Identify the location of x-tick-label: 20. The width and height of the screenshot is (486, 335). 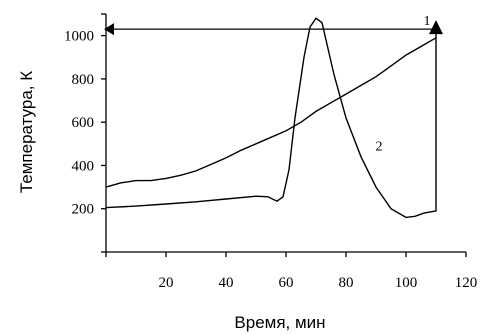
(166, 283).